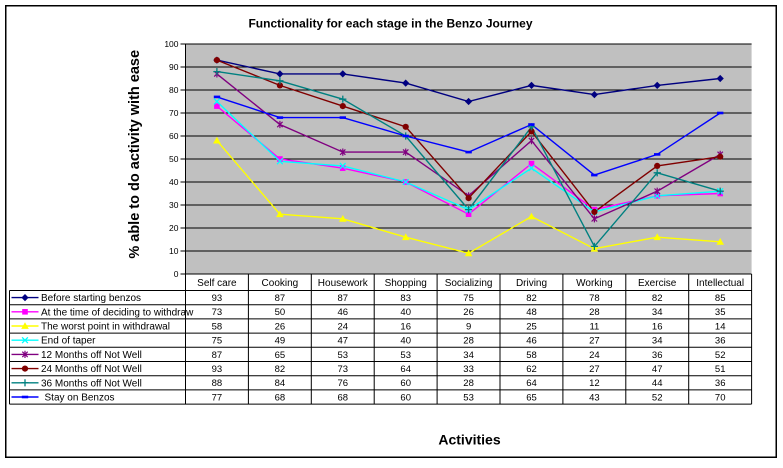 The image size is (783, 468). I want to click on svg-text: 12 Months off Not Well, so click(91, 355).